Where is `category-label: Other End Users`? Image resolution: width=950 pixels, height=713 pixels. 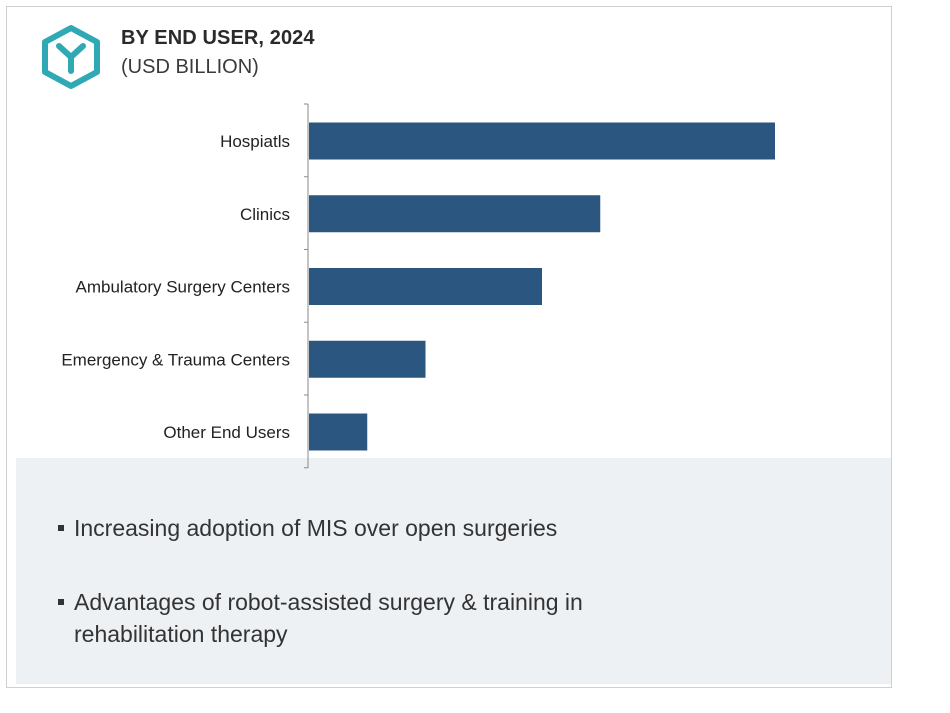
category-label: Other End Users is located at coordinates (226, 432).